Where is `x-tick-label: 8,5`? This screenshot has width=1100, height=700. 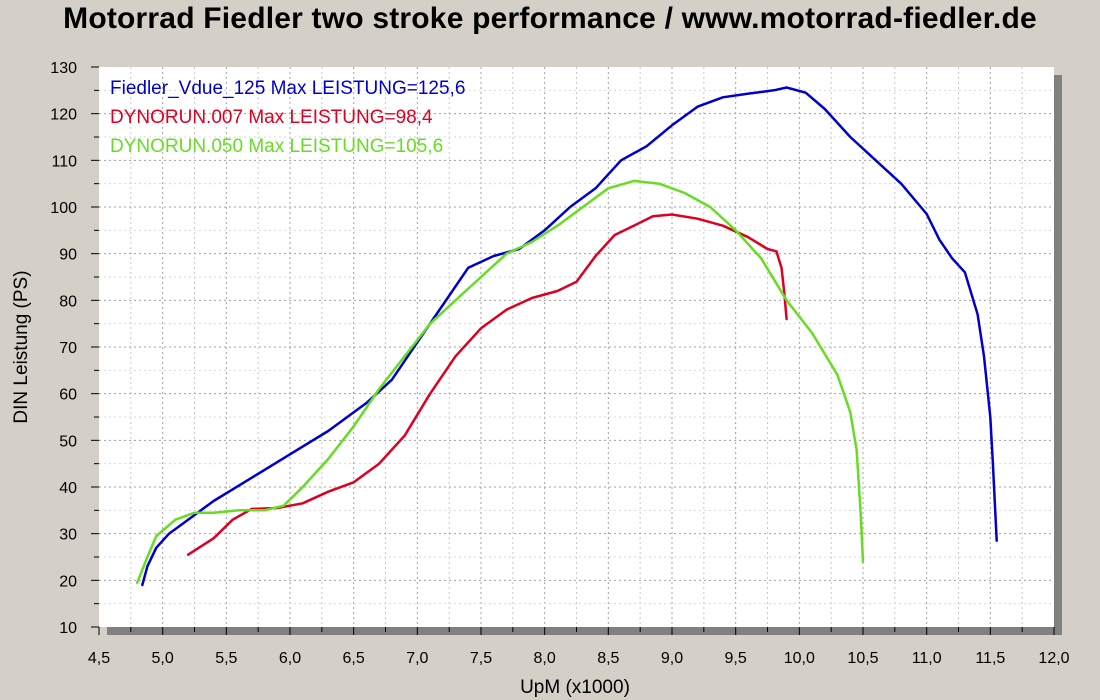
x-tick-label: 8,5 is located at coordinates (608, 658).